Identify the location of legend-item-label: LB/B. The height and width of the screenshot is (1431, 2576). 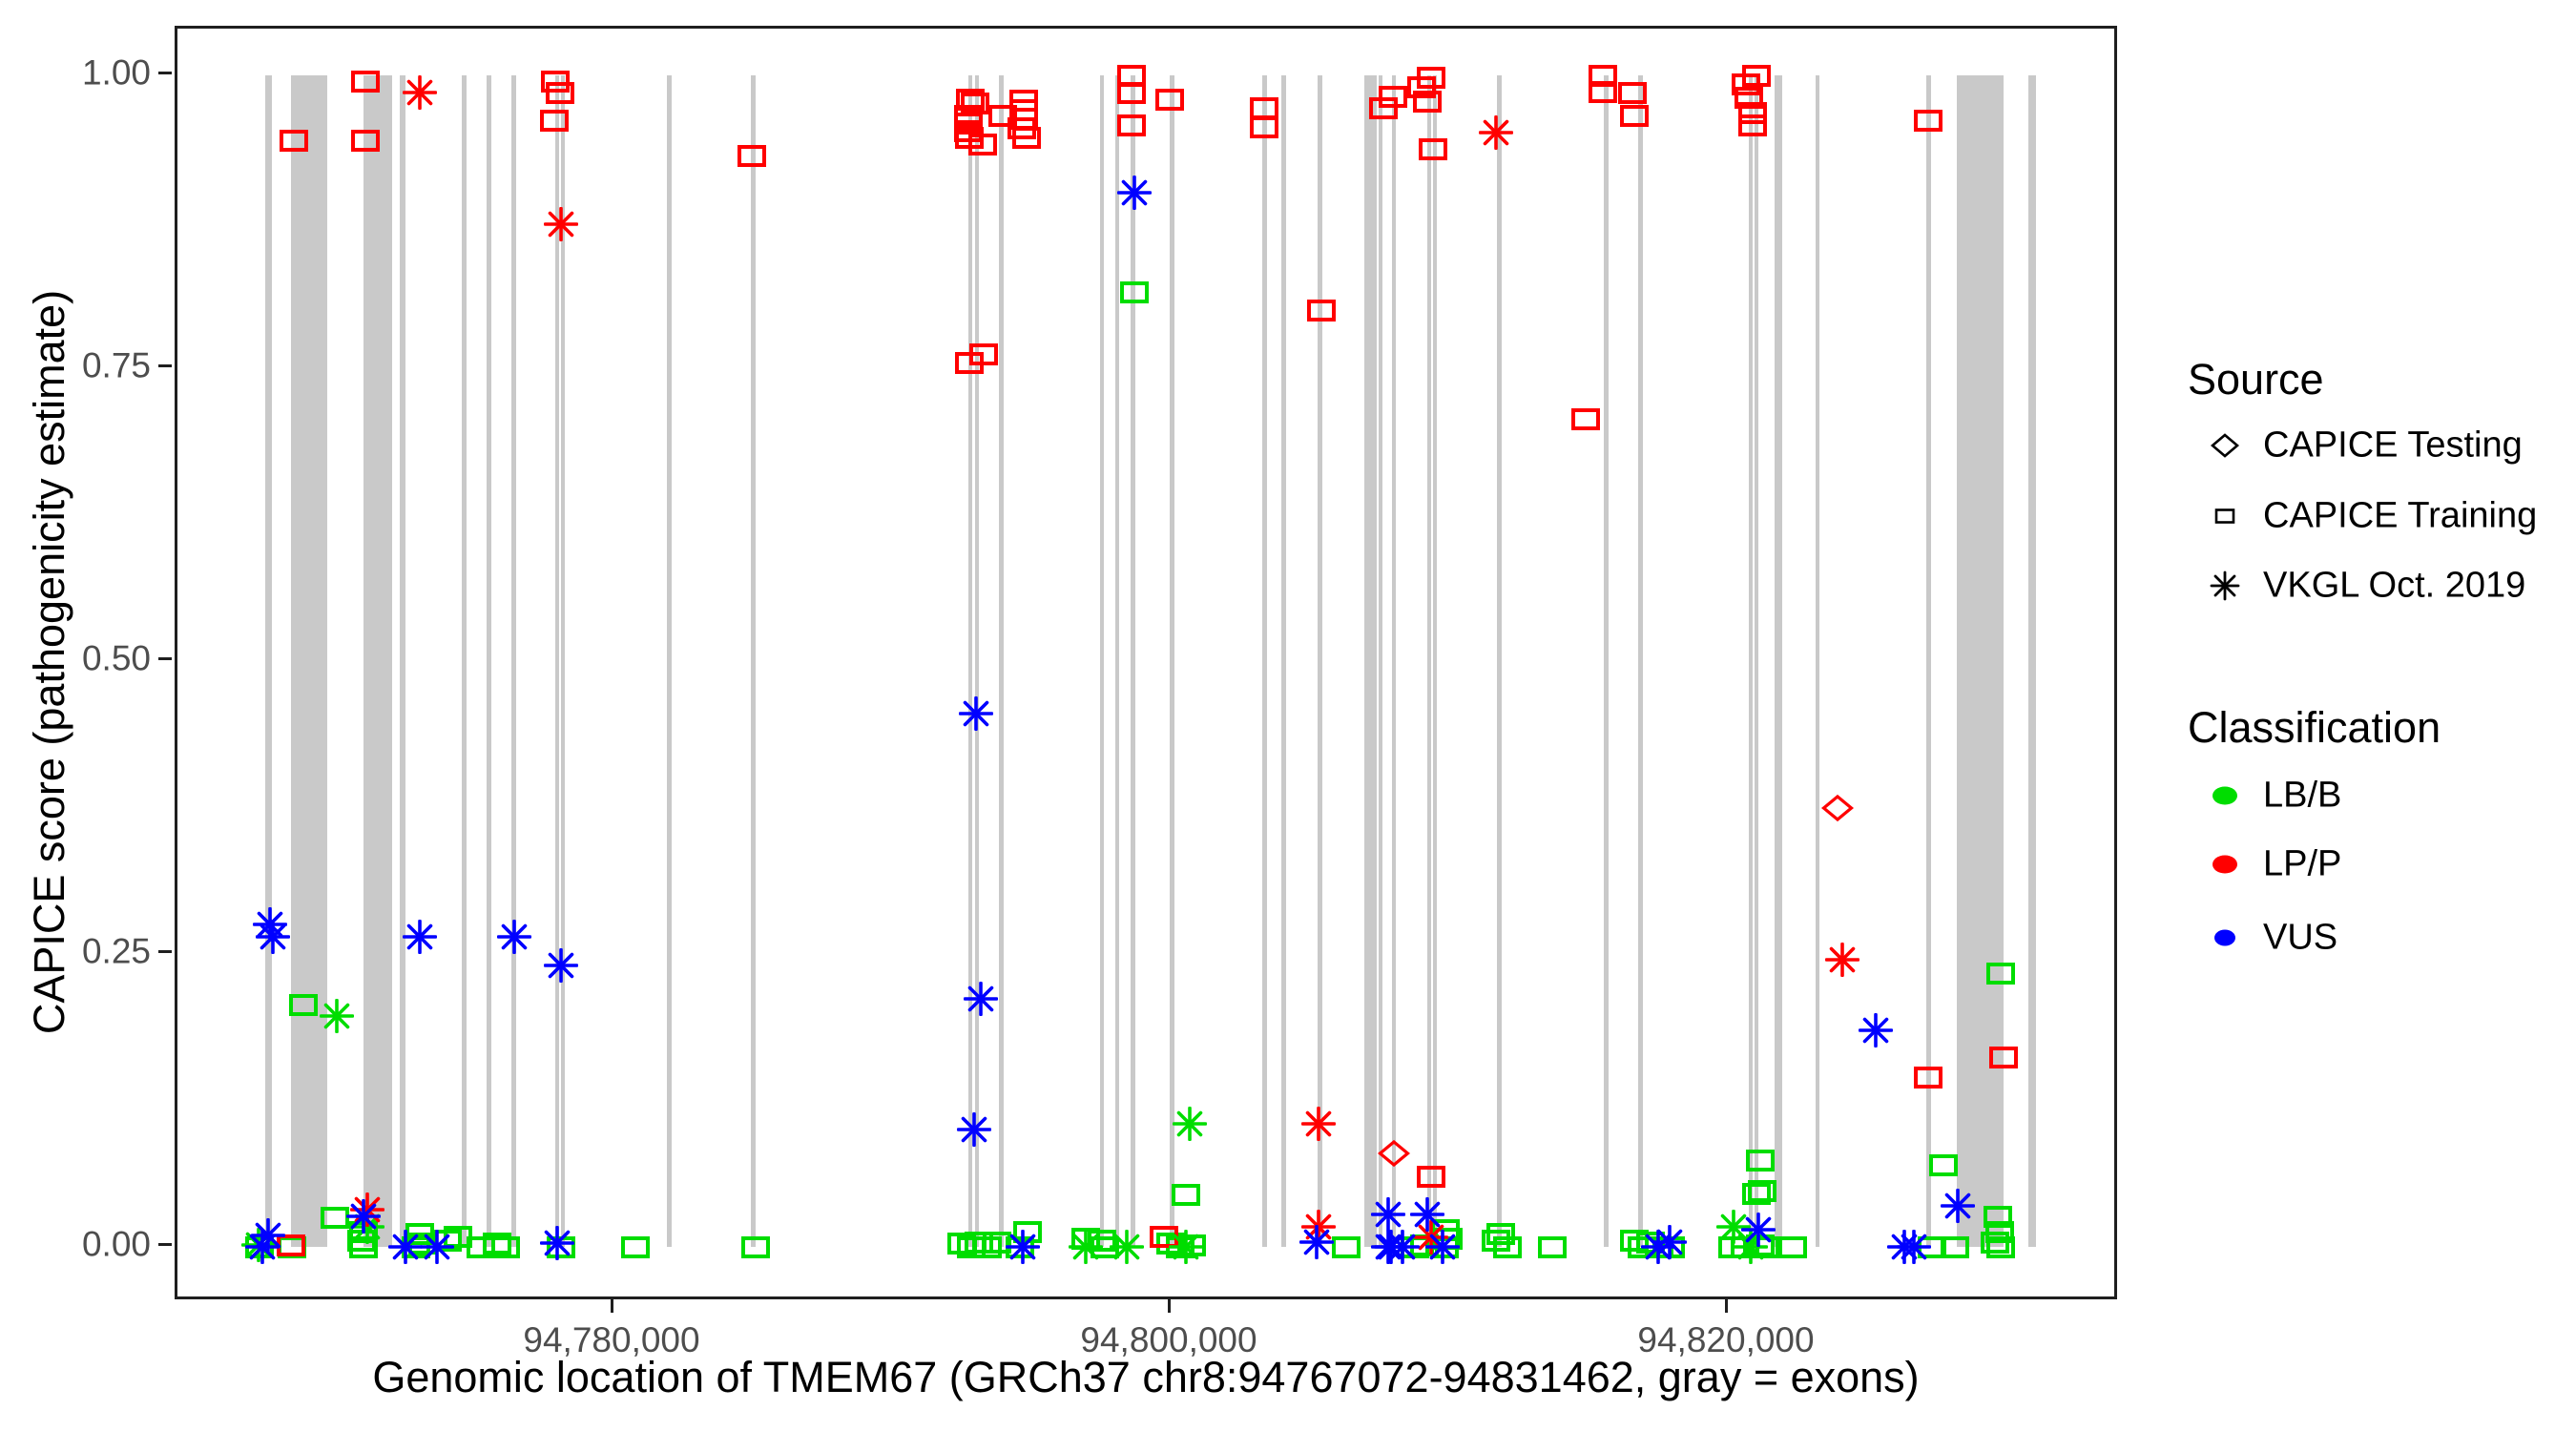
(2302, 795).